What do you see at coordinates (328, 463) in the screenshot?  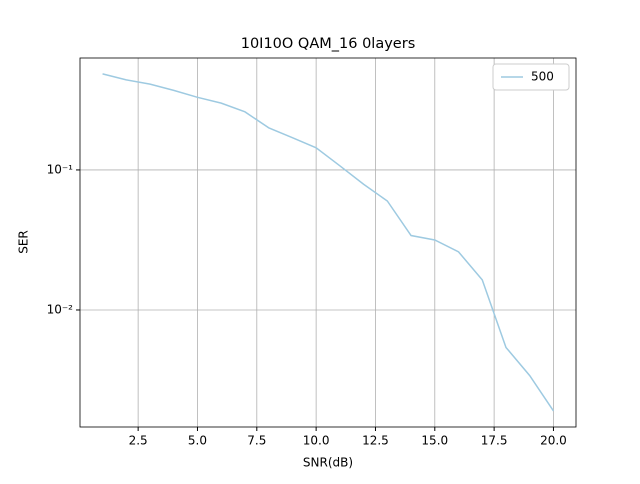 I see `x-axis-label: SNR(dB)` at bounding box center [328, 463].